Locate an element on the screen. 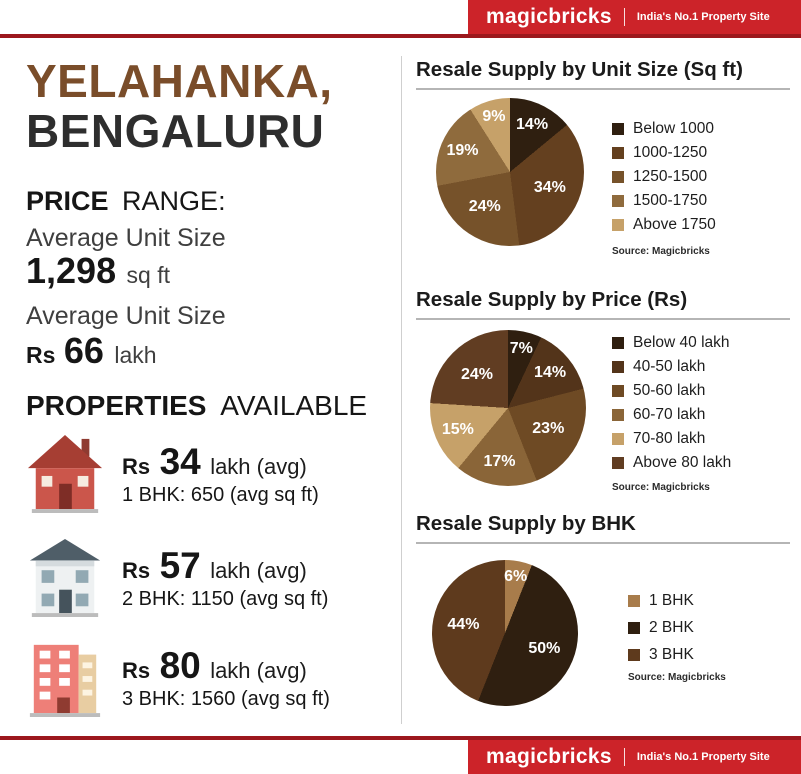 Image resolution: width=801 pixels, height=774 pixels. house-1bhk-icon is located at coordinates (65, 474).